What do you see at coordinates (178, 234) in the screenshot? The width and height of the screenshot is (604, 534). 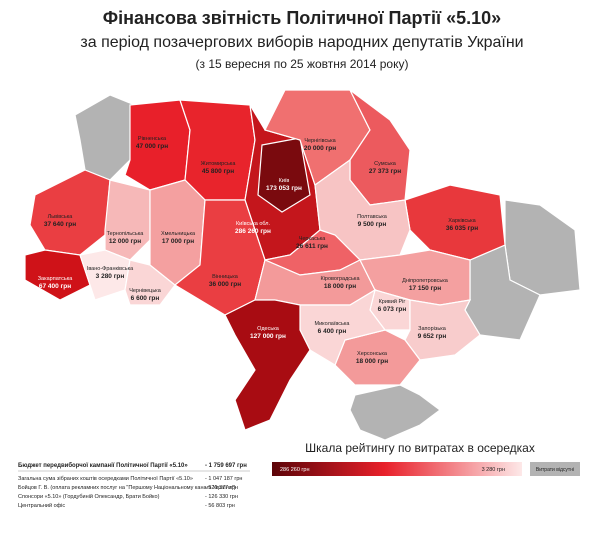 I see `region-name: Хмельницька` at bounding box center [178, 234].